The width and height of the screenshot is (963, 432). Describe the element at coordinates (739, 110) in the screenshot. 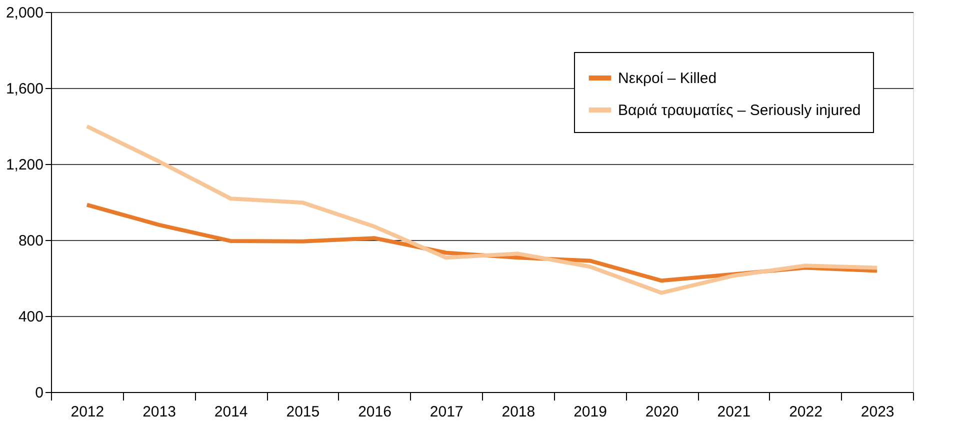

I see `legend-label: Βαριά τραυματίες – Seriously injured` at that location.